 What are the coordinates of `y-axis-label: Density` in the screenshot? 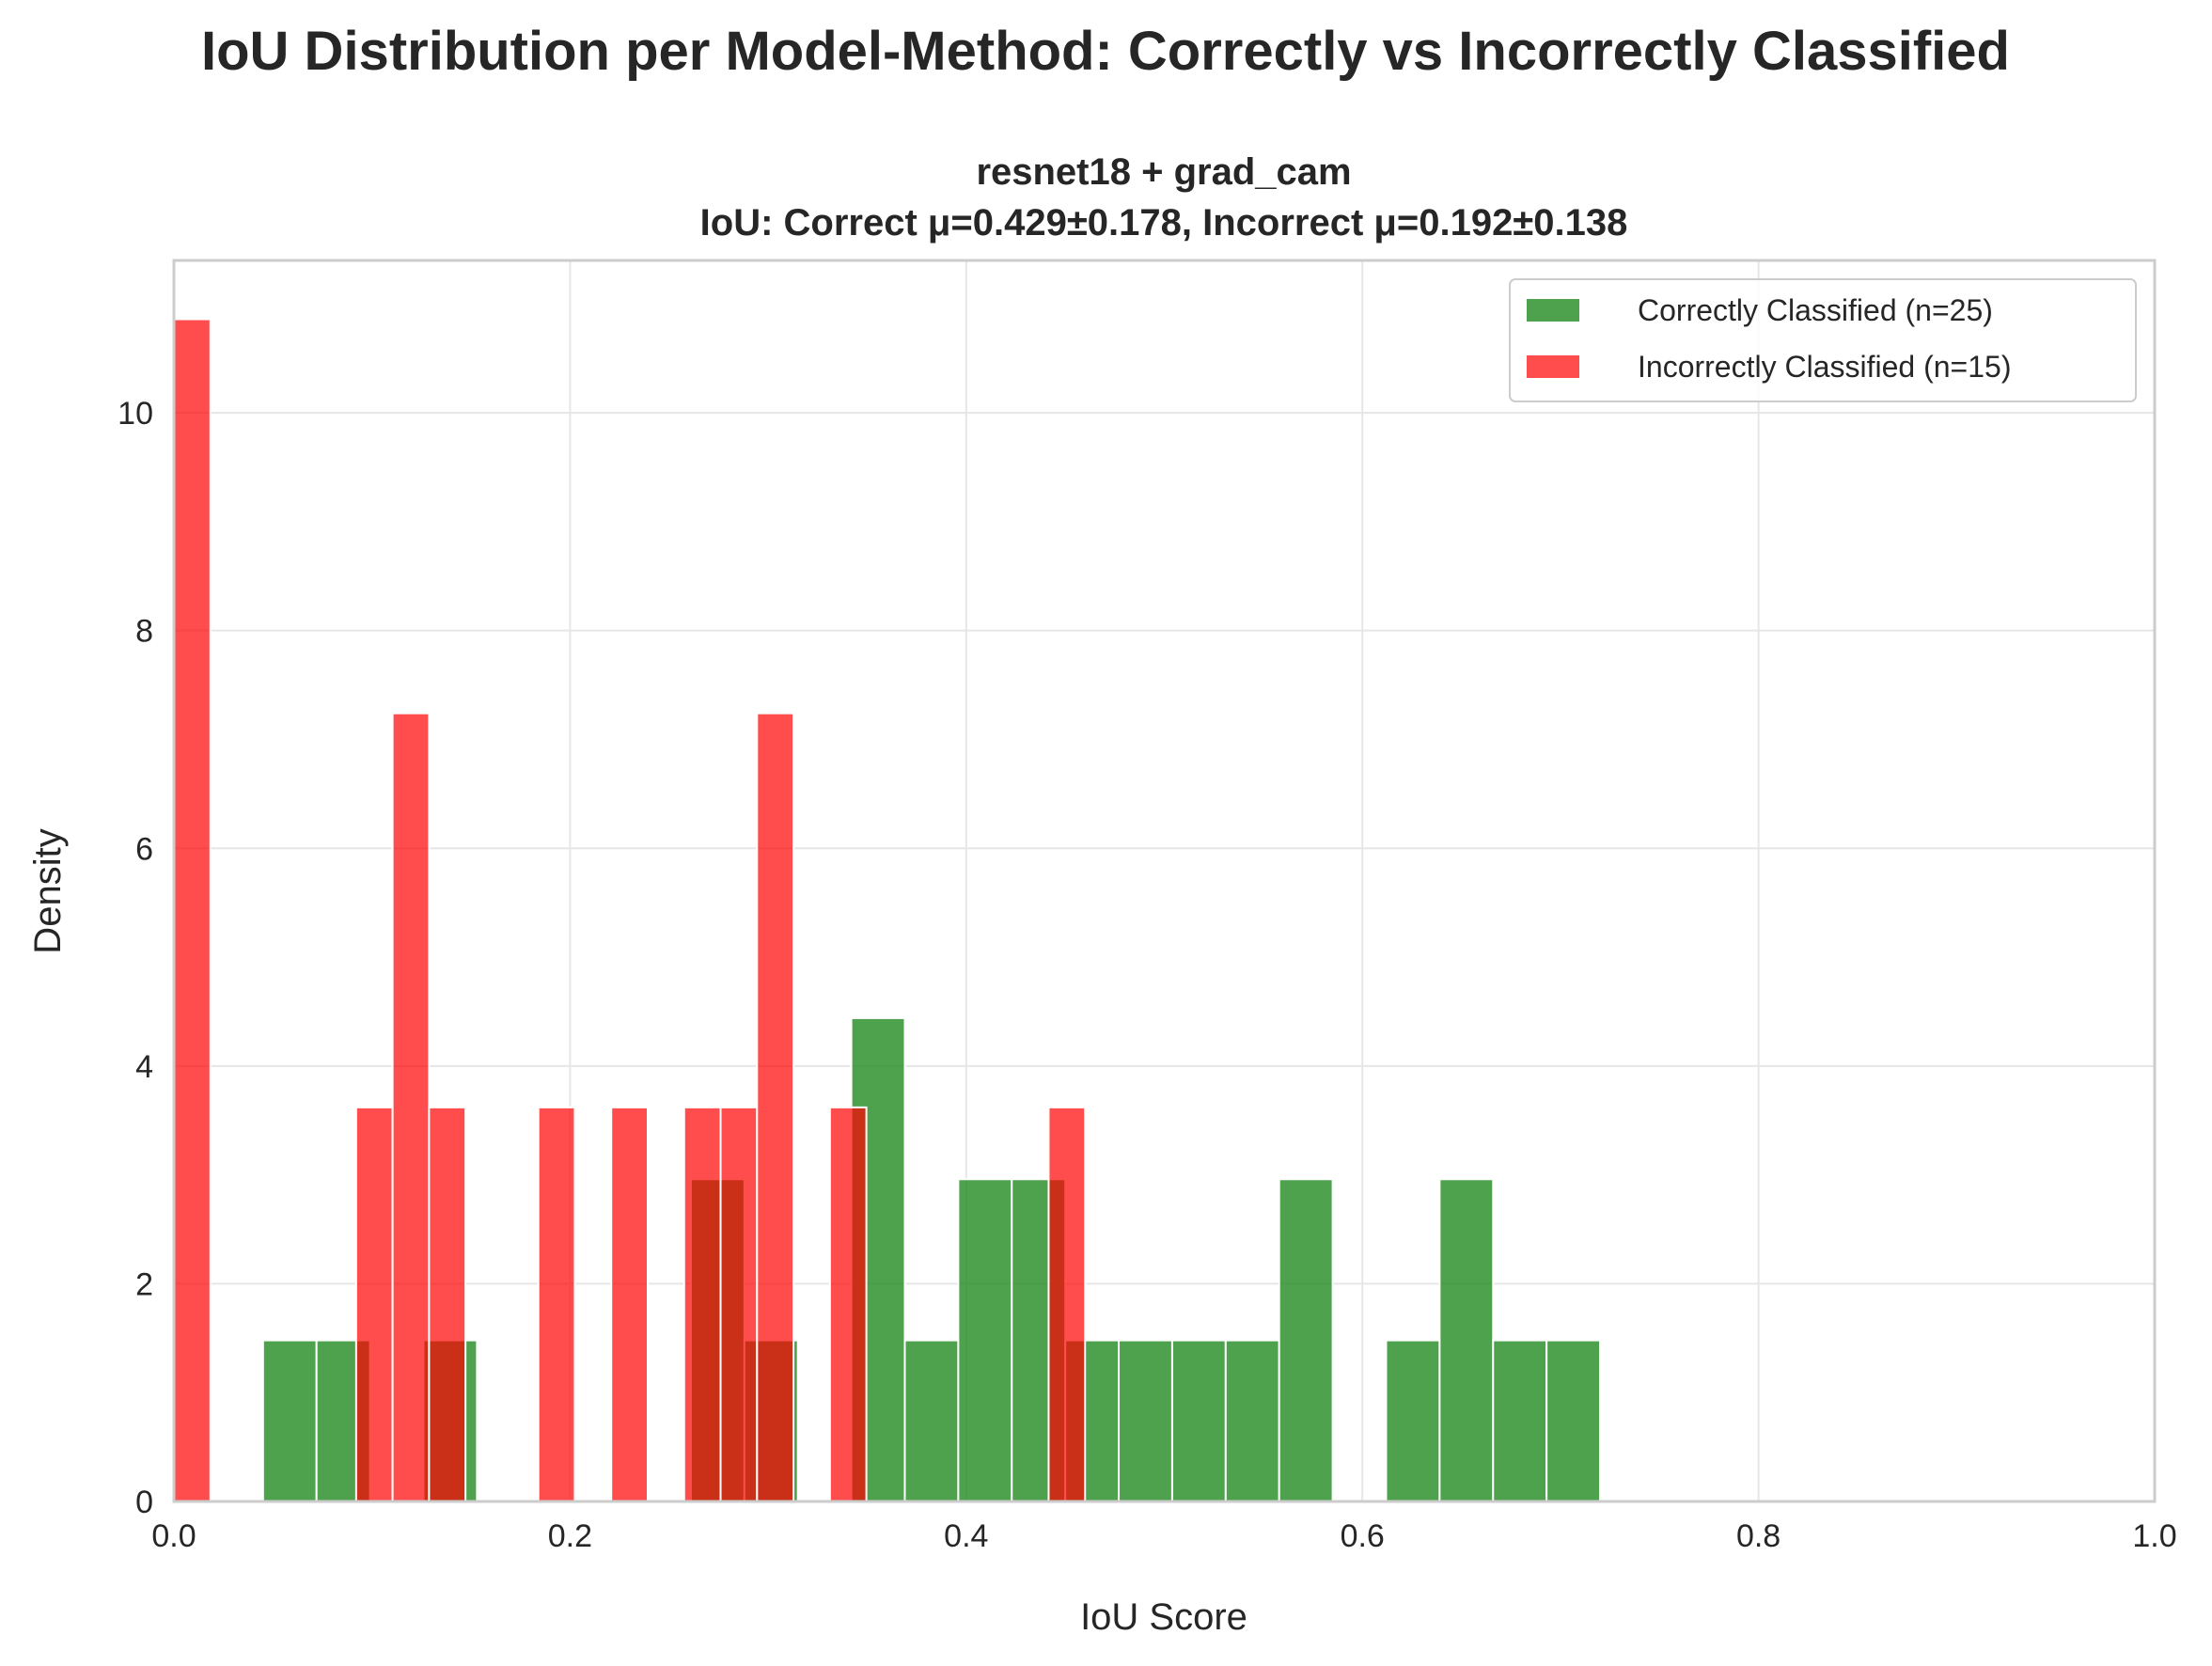 It's located at (48, 890).